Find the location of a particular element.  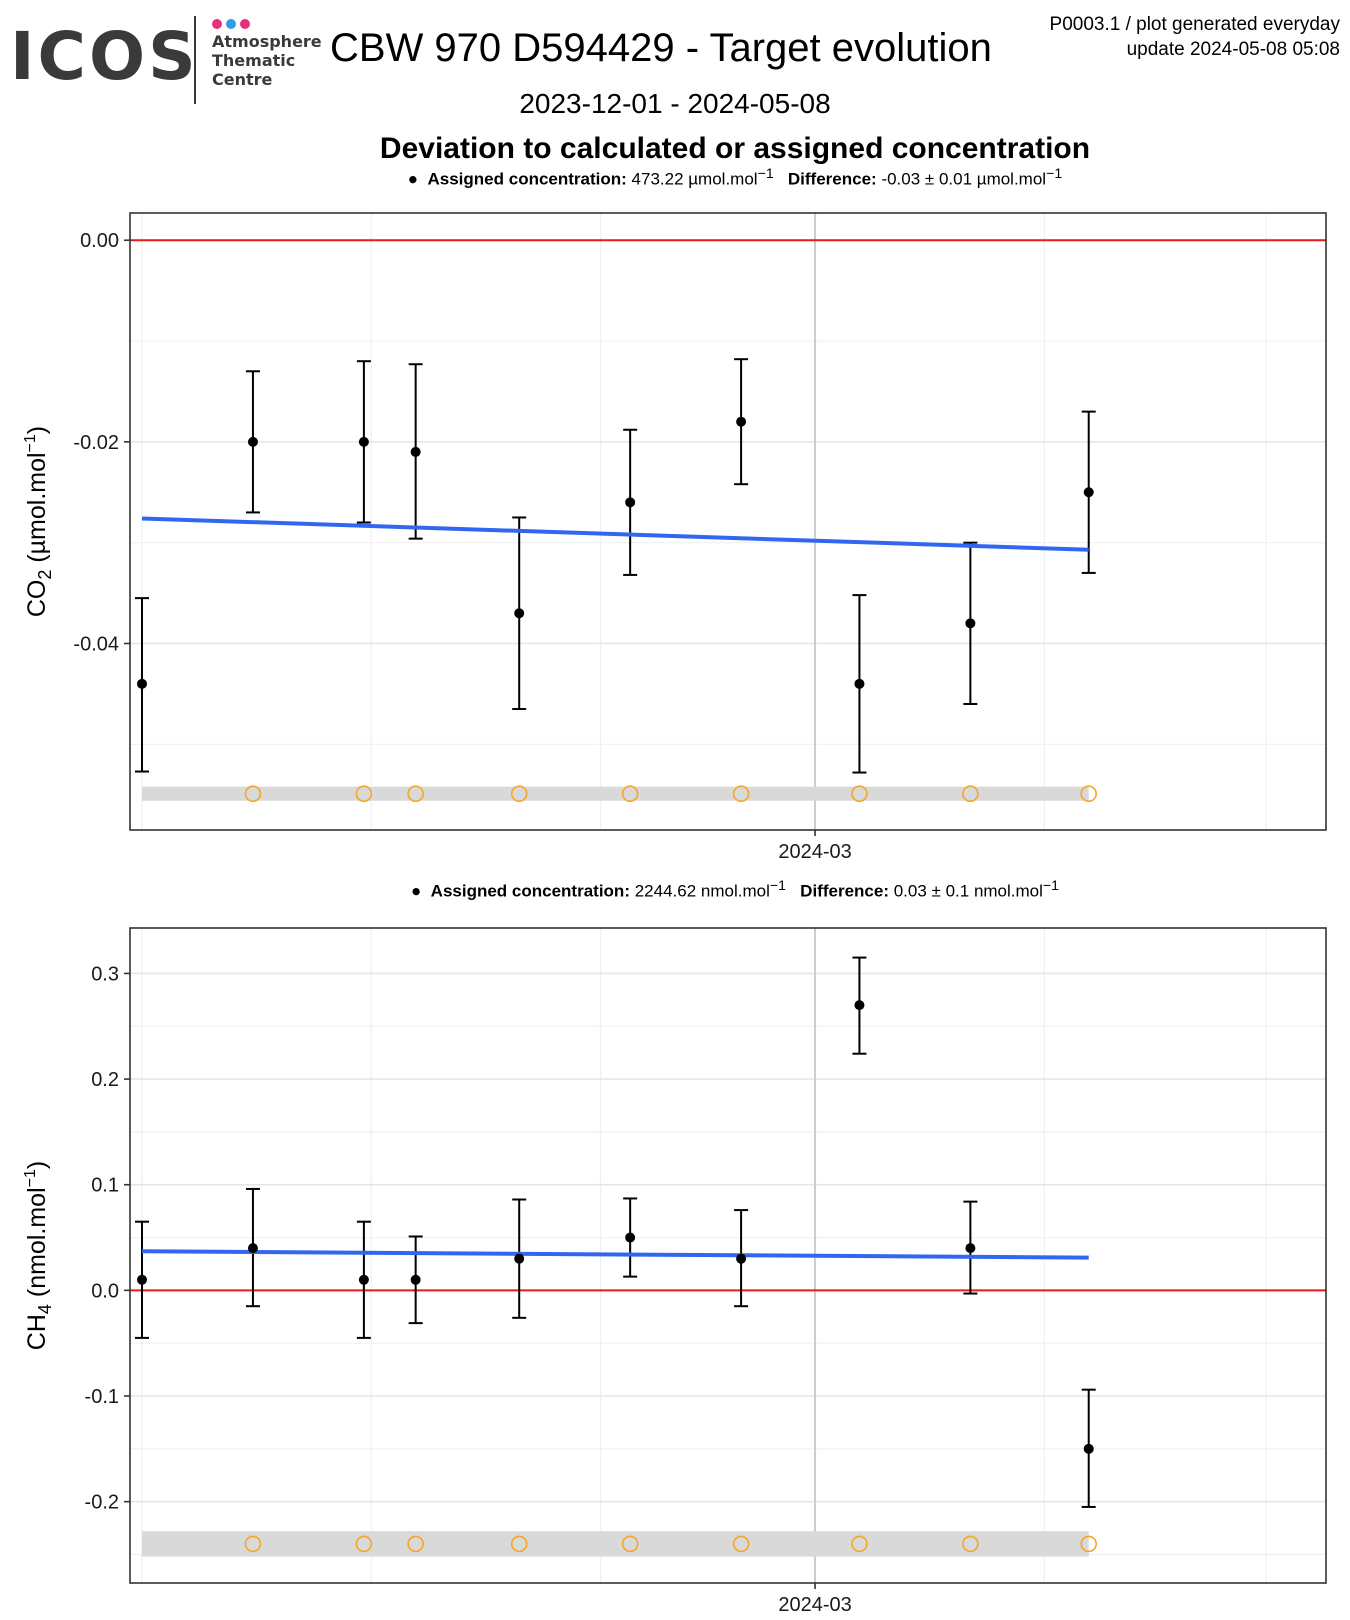

y-axis-title-part: (µmol.mol is located at coordinates (37, 510).